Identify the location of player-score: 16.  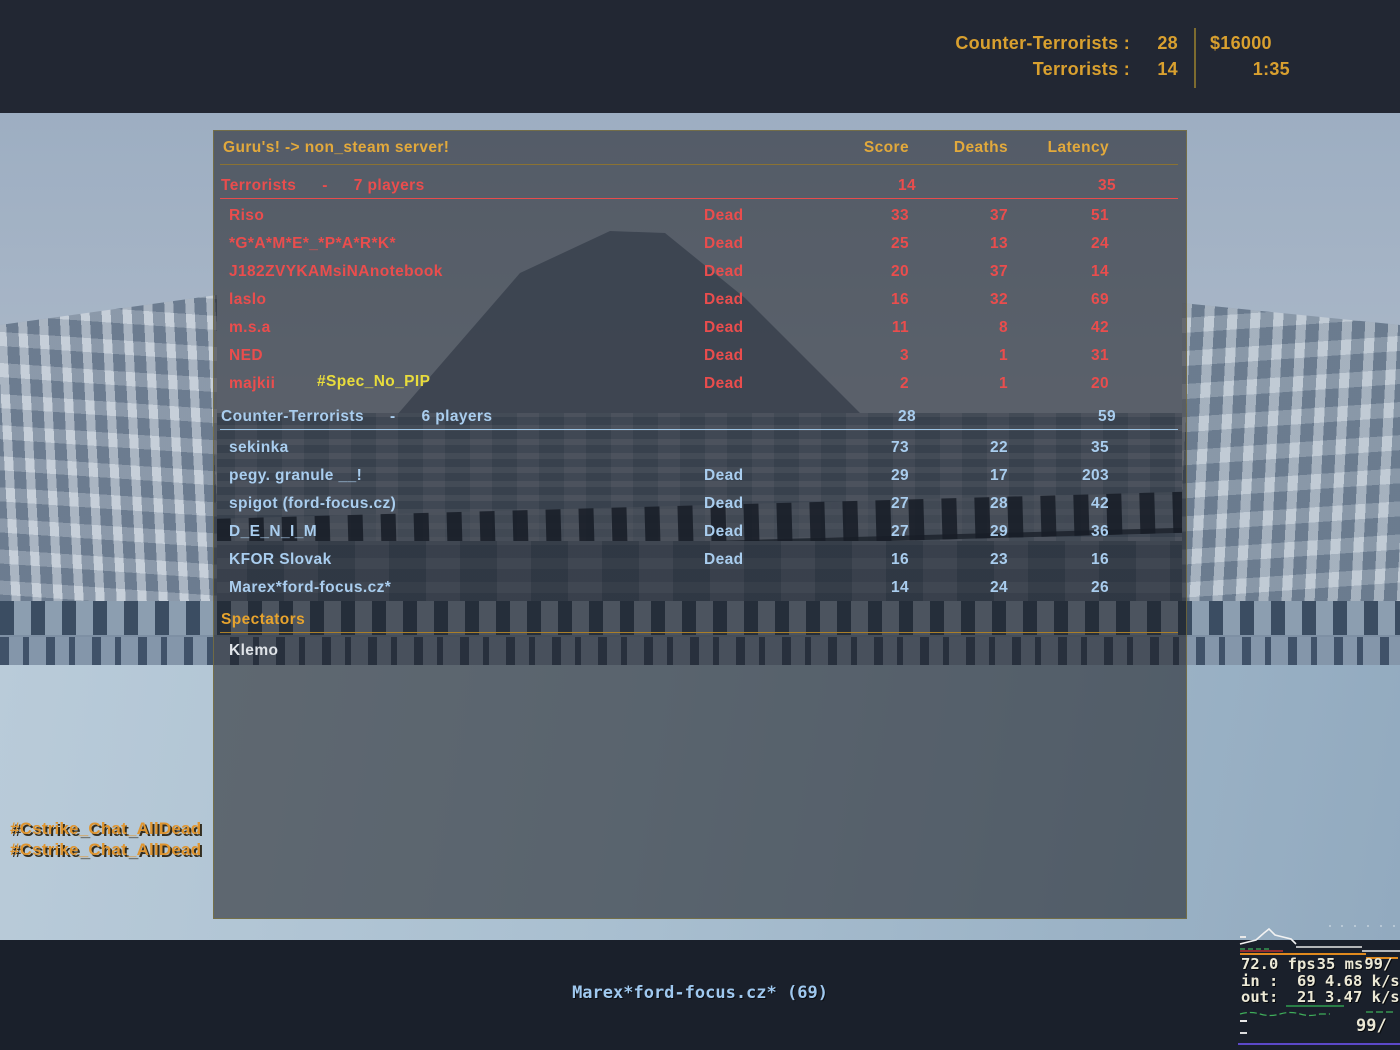
(899, 299).